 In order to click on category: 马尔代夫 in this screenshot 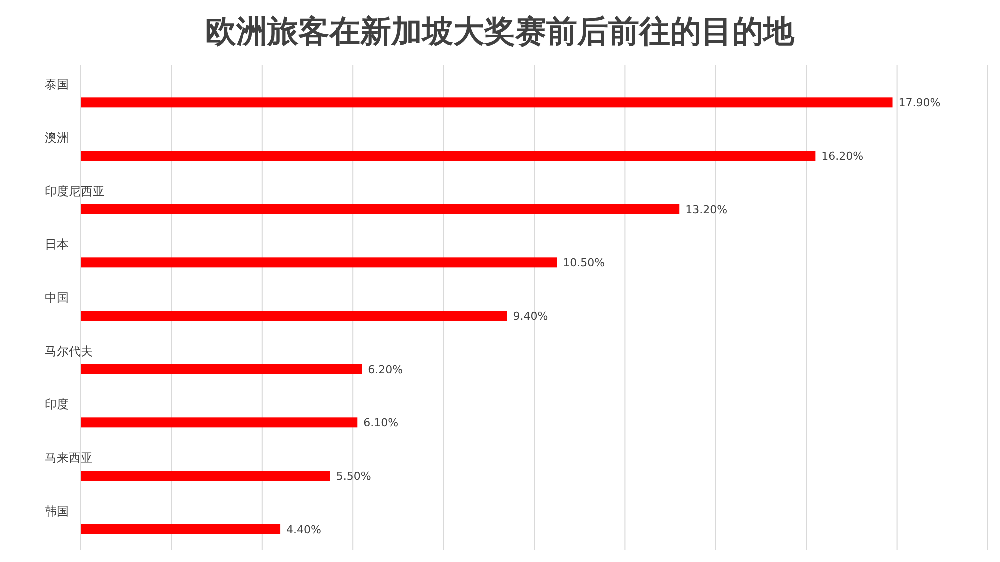, I will do `click(69, 351)`.